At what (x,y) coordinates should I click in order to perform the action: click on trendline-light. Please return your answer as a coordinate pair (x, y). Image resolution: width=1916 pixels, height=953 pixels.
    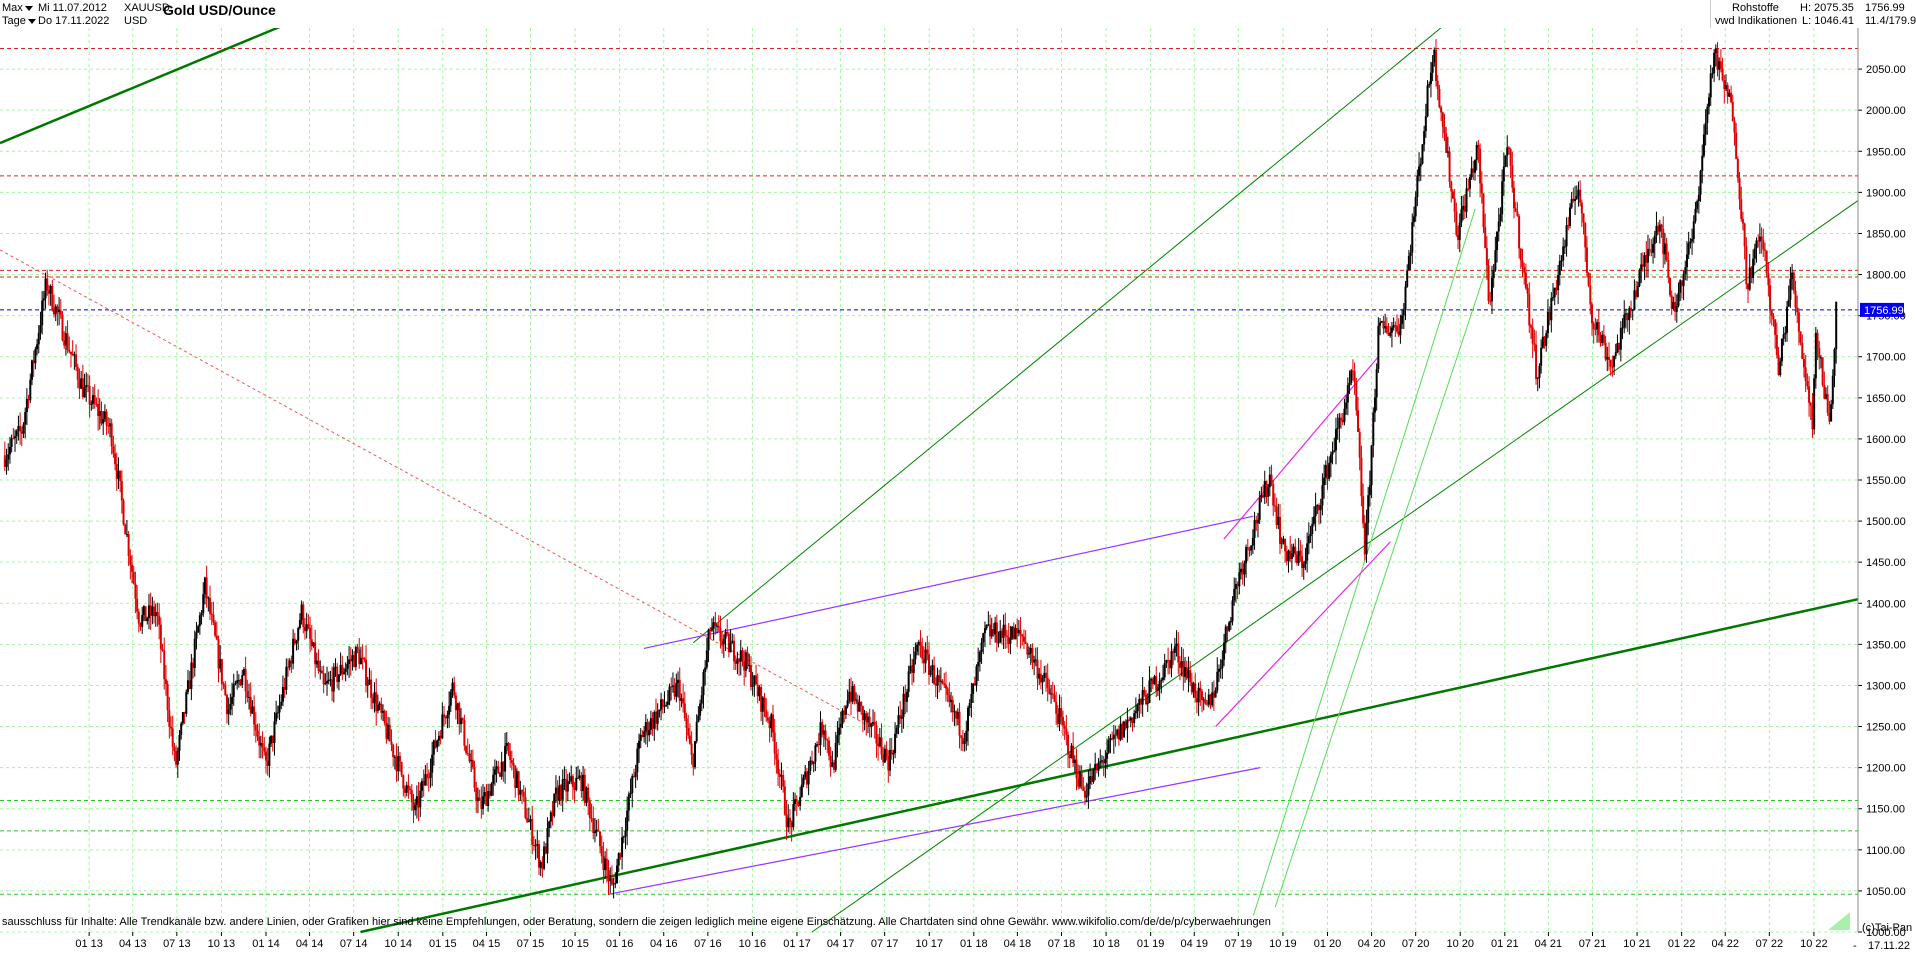
    Looking at the image, I should click on (1382, 582).